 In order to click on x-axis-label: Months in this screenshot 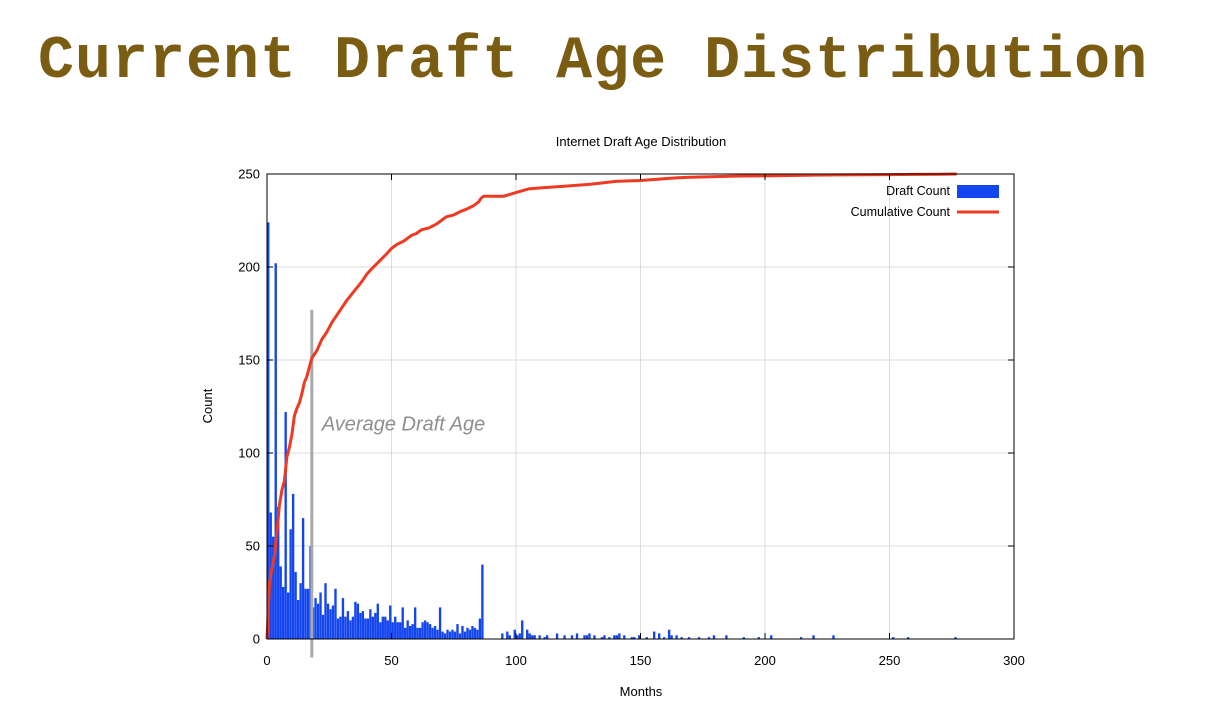, I will do `click(641, 691)`.